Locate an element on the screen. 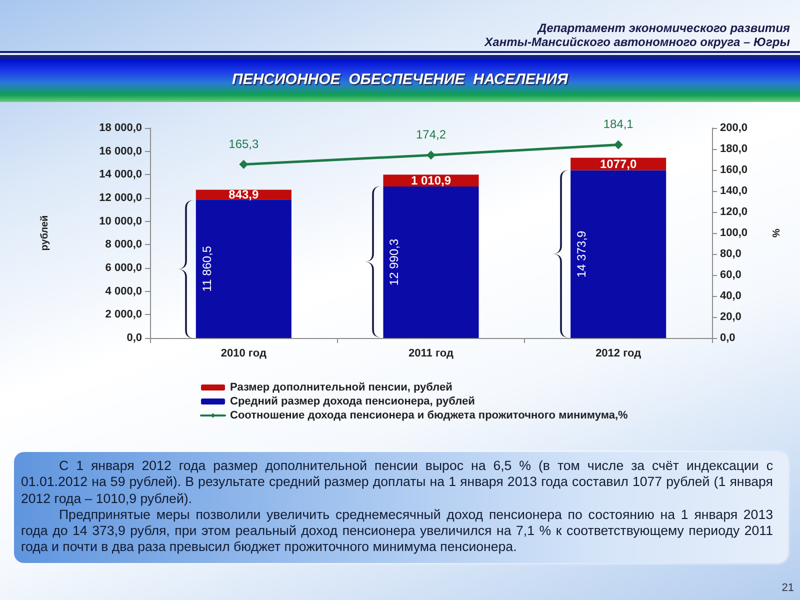  y-axis-title: рублей is located at coordinates (45, 233).